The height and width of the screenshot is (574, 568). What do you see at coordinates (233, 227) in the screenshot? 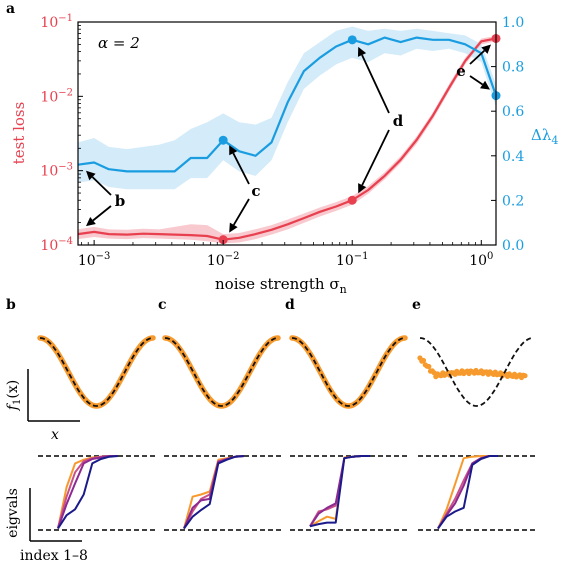
I see `arrow-c-loss-head` at bounding box center [233, 227].